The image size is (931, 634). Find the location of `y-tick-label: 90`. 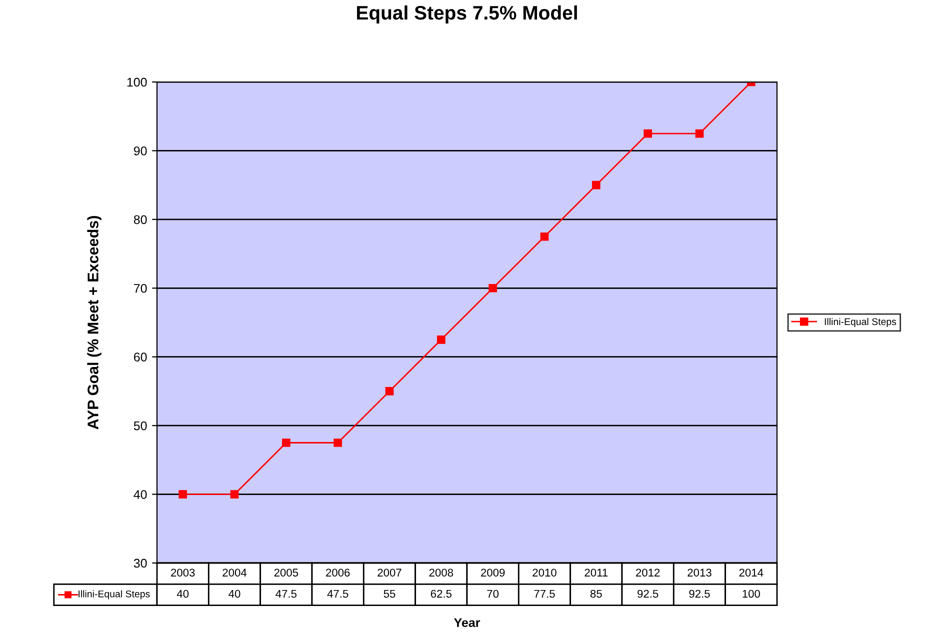

y-tick-label: 90 is located at coordinates (140, 151).